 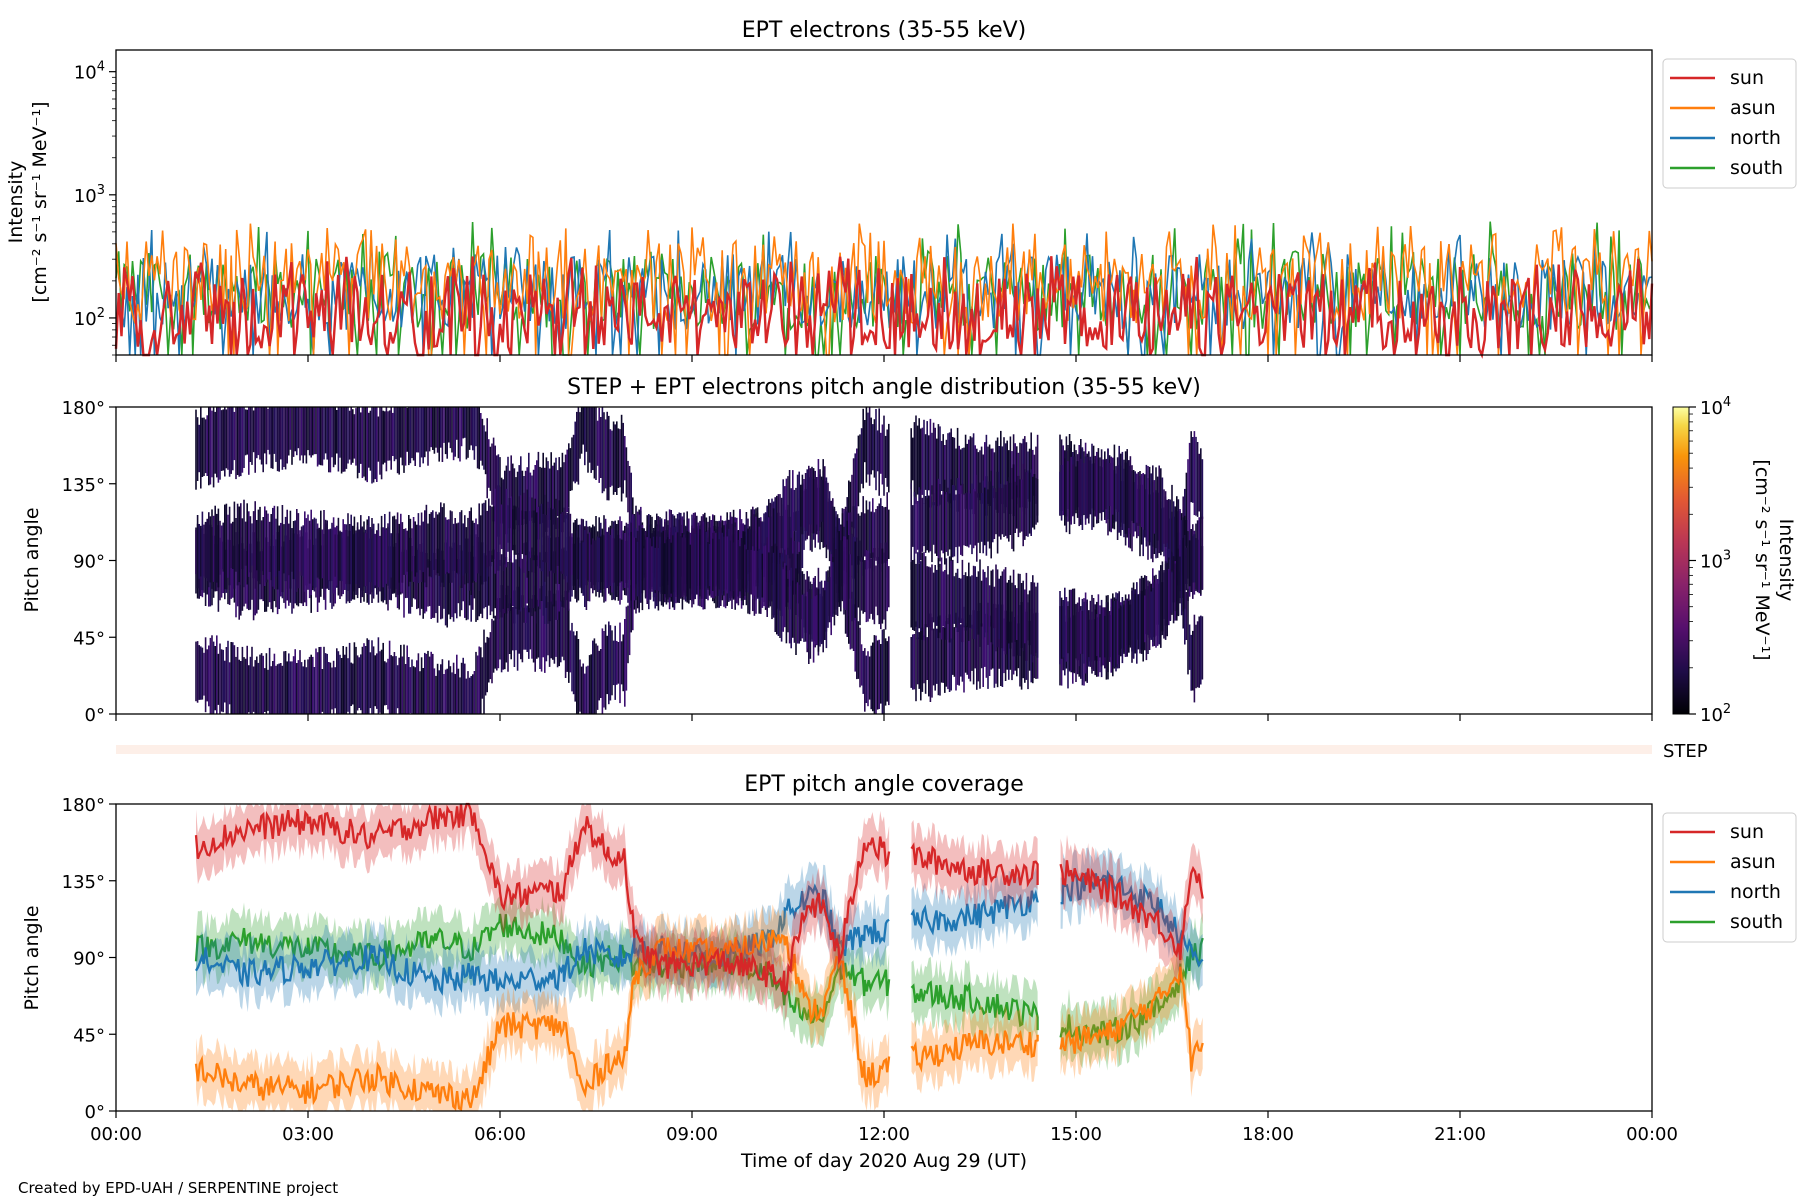 What do you see at coordinates (95, 1112) in the screenshot?
I see `panel3-ytick-label: 0°` at bounding box center [95, 1112].